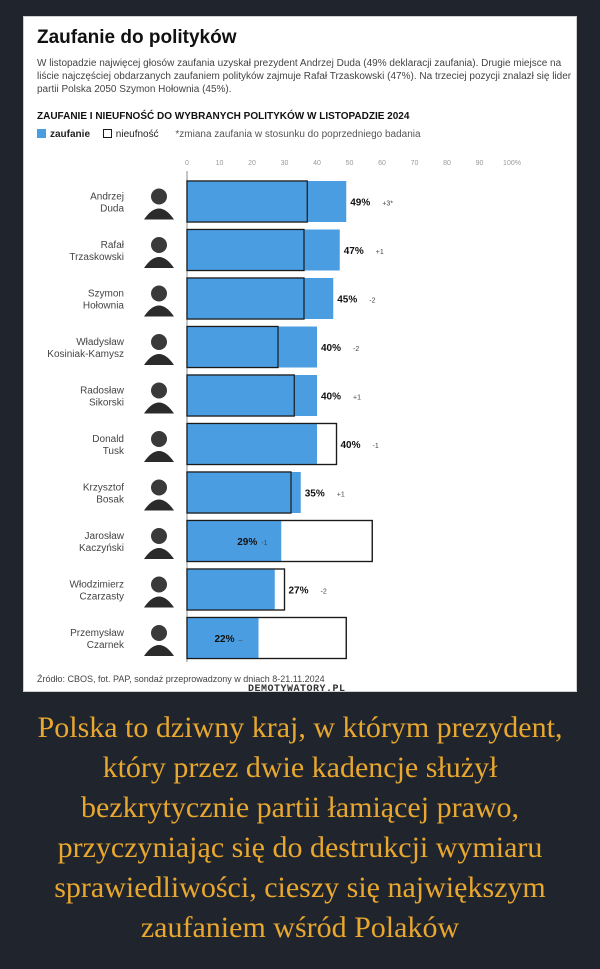 This screenshot has width=600, height=969. Describe the element at coordinates (347, 300) in the screenshot. I see `value-label: 45%` at that location.